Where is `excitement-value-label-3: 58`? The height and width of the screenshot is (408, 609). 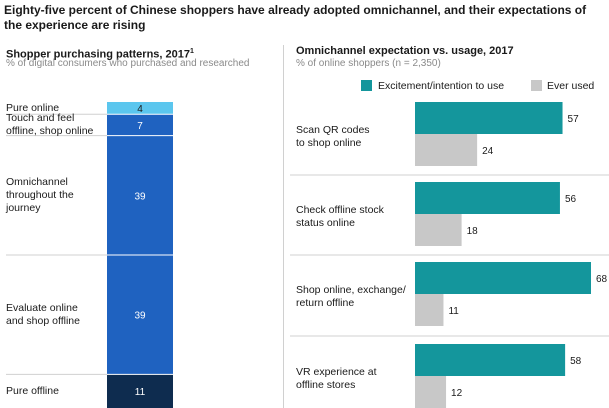
excitement-value-label-3: 58 is located at coordinates (576, 361).